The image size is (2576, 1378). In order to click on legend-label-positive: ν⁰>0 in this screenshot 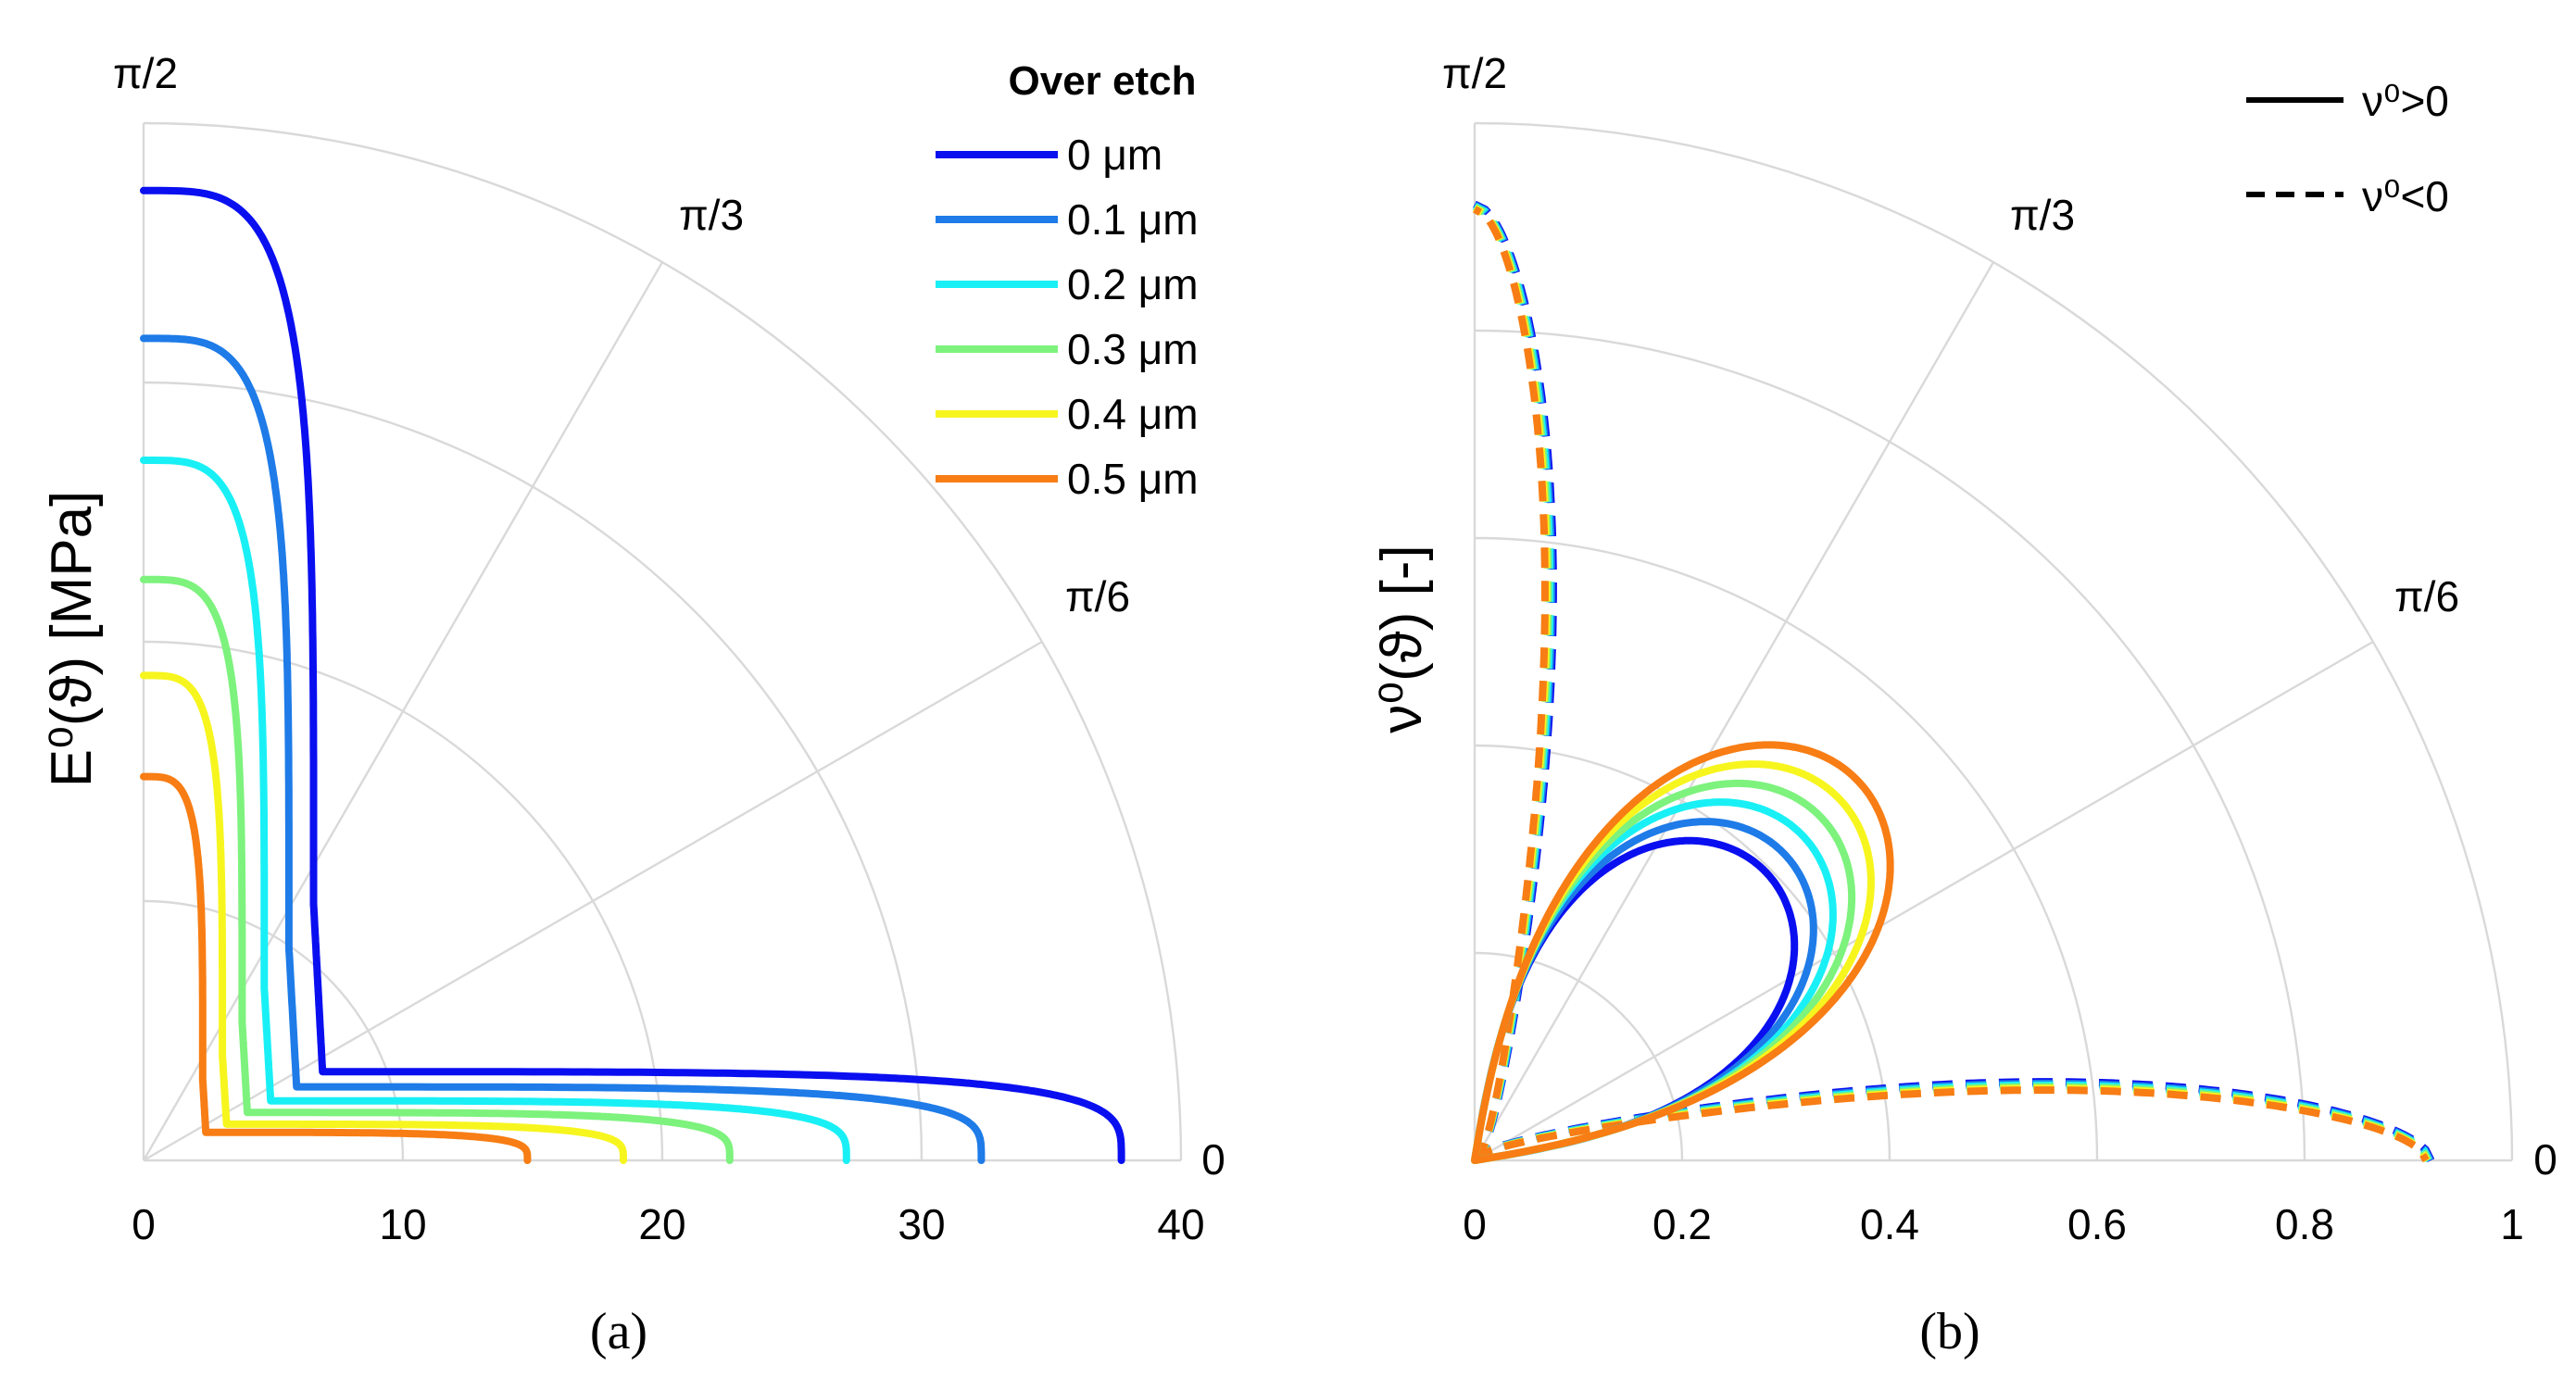, I will do `click(2405, 101)`.